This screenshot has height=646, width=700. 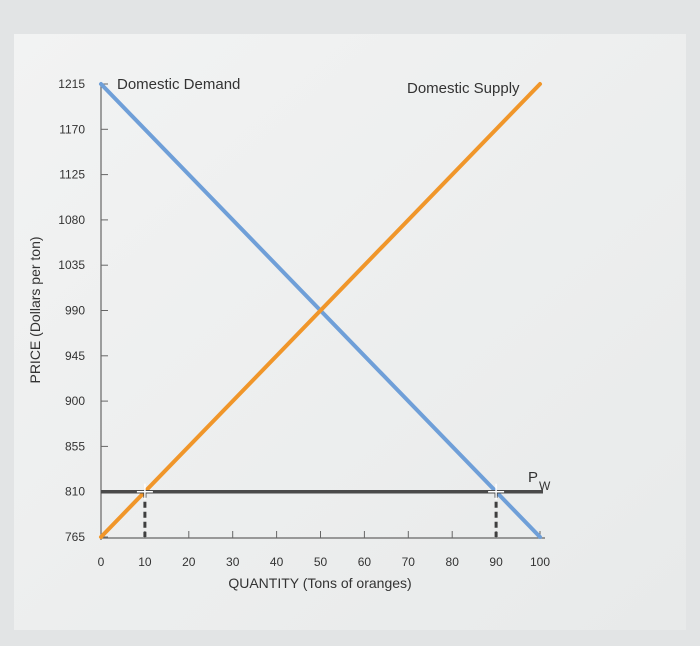 What do you see at coordinates (409, 562) in the screenshot?
I see `x-tick-label: 70` at bounding box center [409, 562].